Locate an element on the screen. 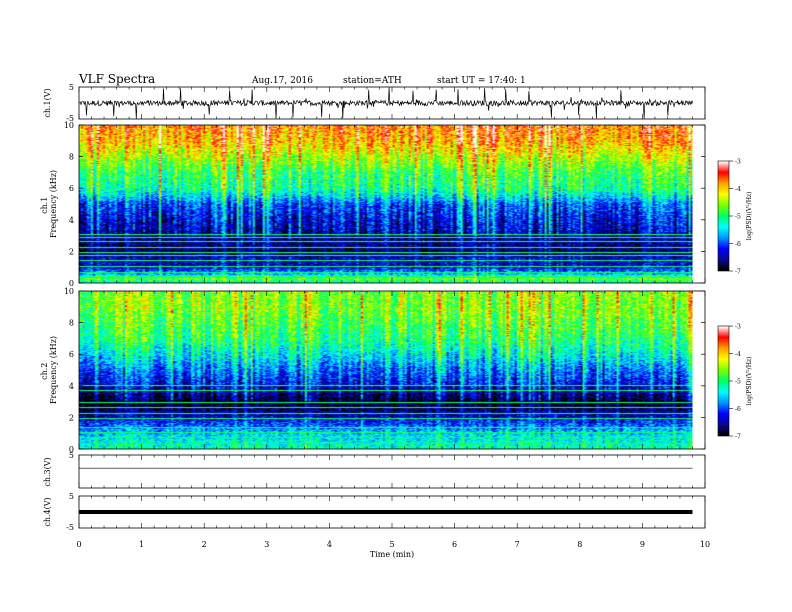  header-start-time: start UT = 17:40: 1 is located at coordinates (481, 81).